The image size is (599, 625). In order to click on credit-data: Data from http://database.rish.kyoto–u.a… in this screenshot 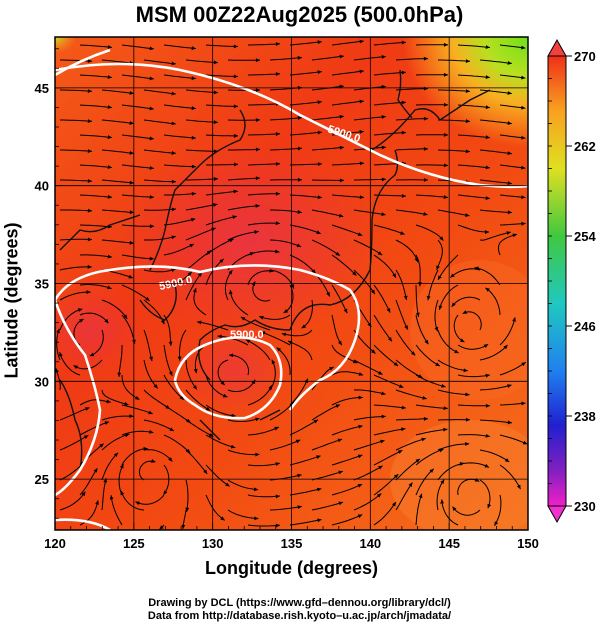, I will do `click(299, 616)`.